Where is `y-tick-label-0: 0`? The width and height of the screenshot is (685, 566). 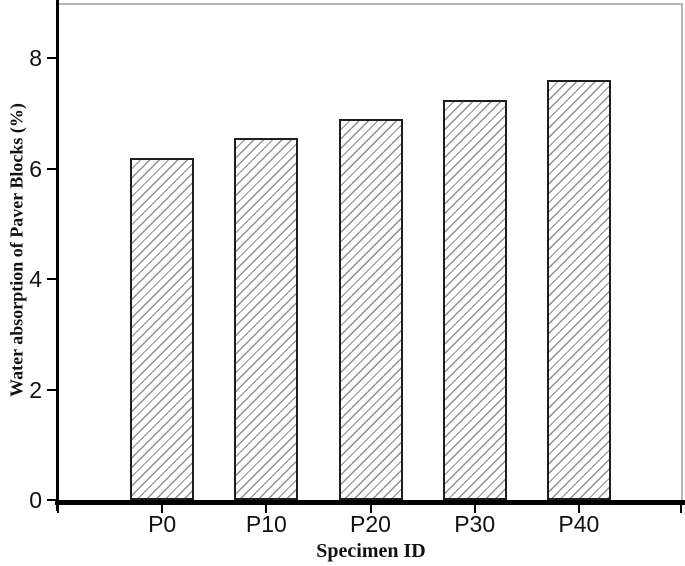
y-tick-label-0: 0 is located at coordinates (35, 500).